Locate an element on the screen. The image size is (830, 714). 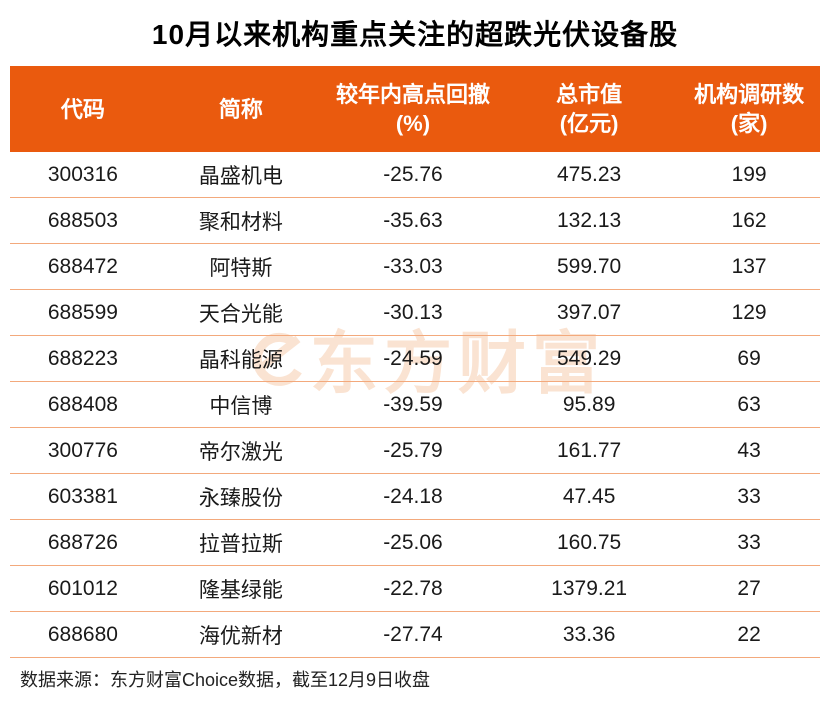
header-drawdown-label: 较年内高点回撤 is located at coordinates (412, 94).